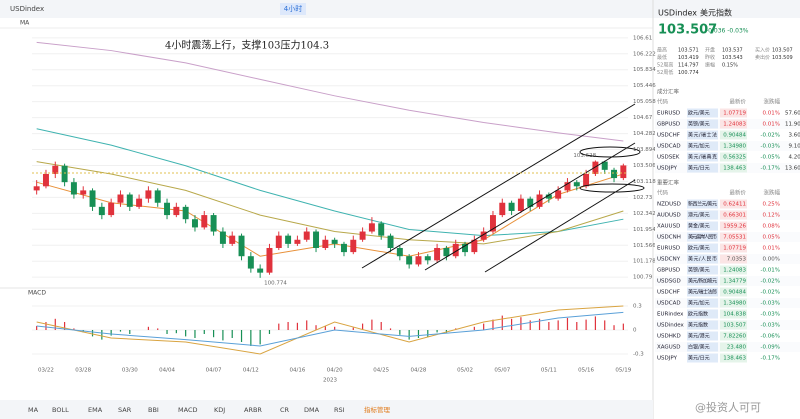  What do you see at coordinates (662, 50) in the screenshot?
I see `stat-label: 最高` at bounding box center [662, 50].